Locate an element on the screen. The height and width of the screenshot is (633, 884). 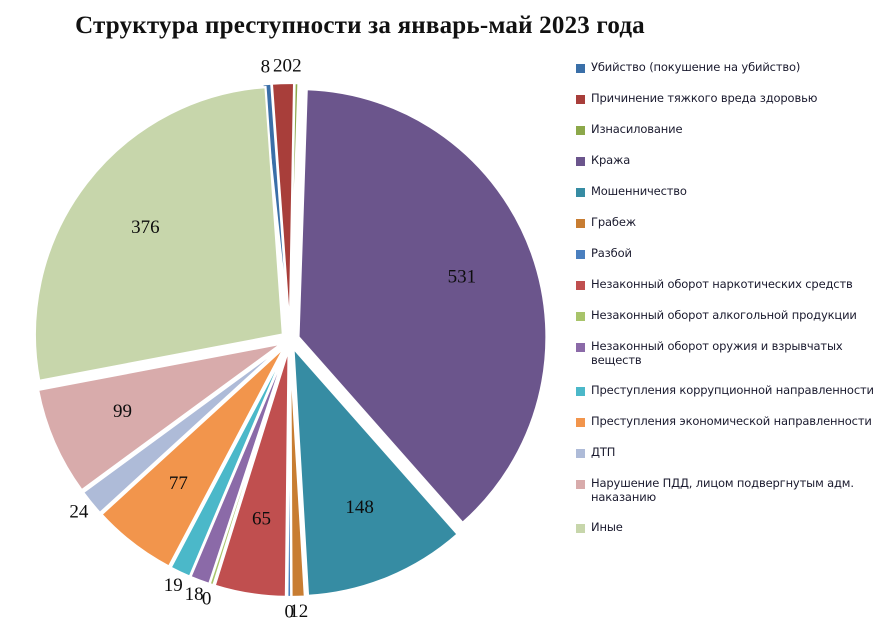
legend-item-label: Разбой is located at coordinates (611, 253).